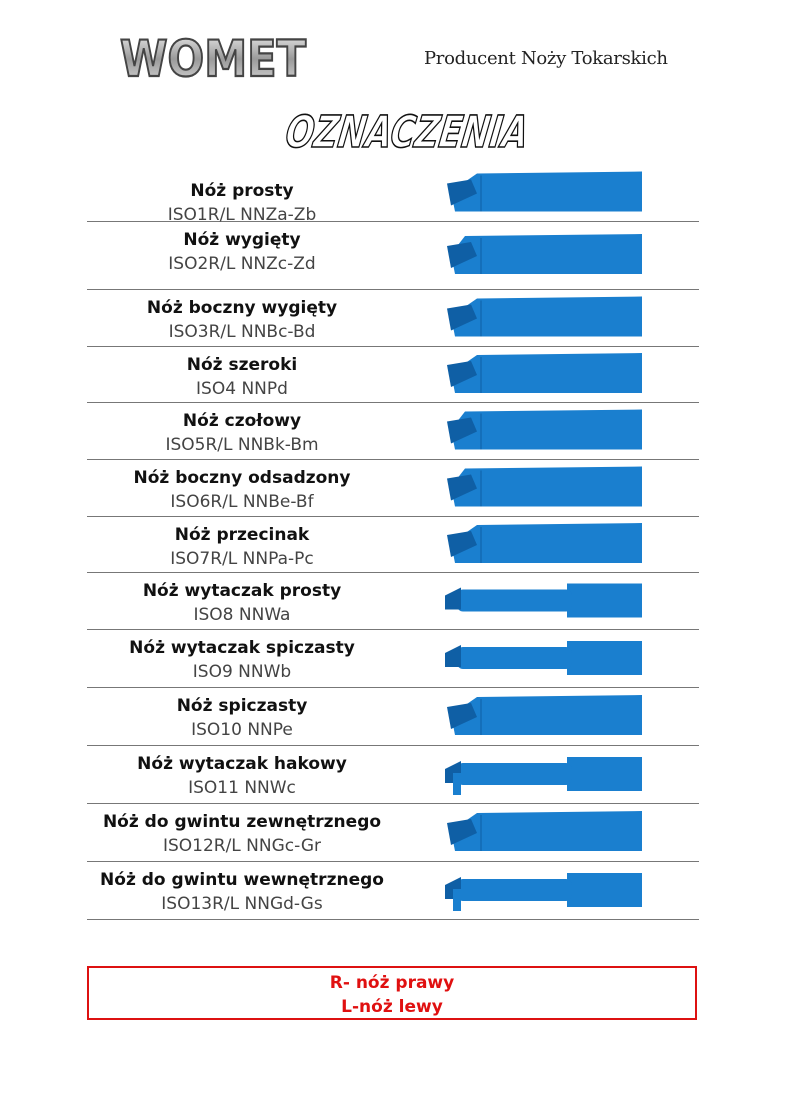 This screenshot has width=791, height=1120. I want to click on tool-code: ISO8 NNWa, so click(242, 615).